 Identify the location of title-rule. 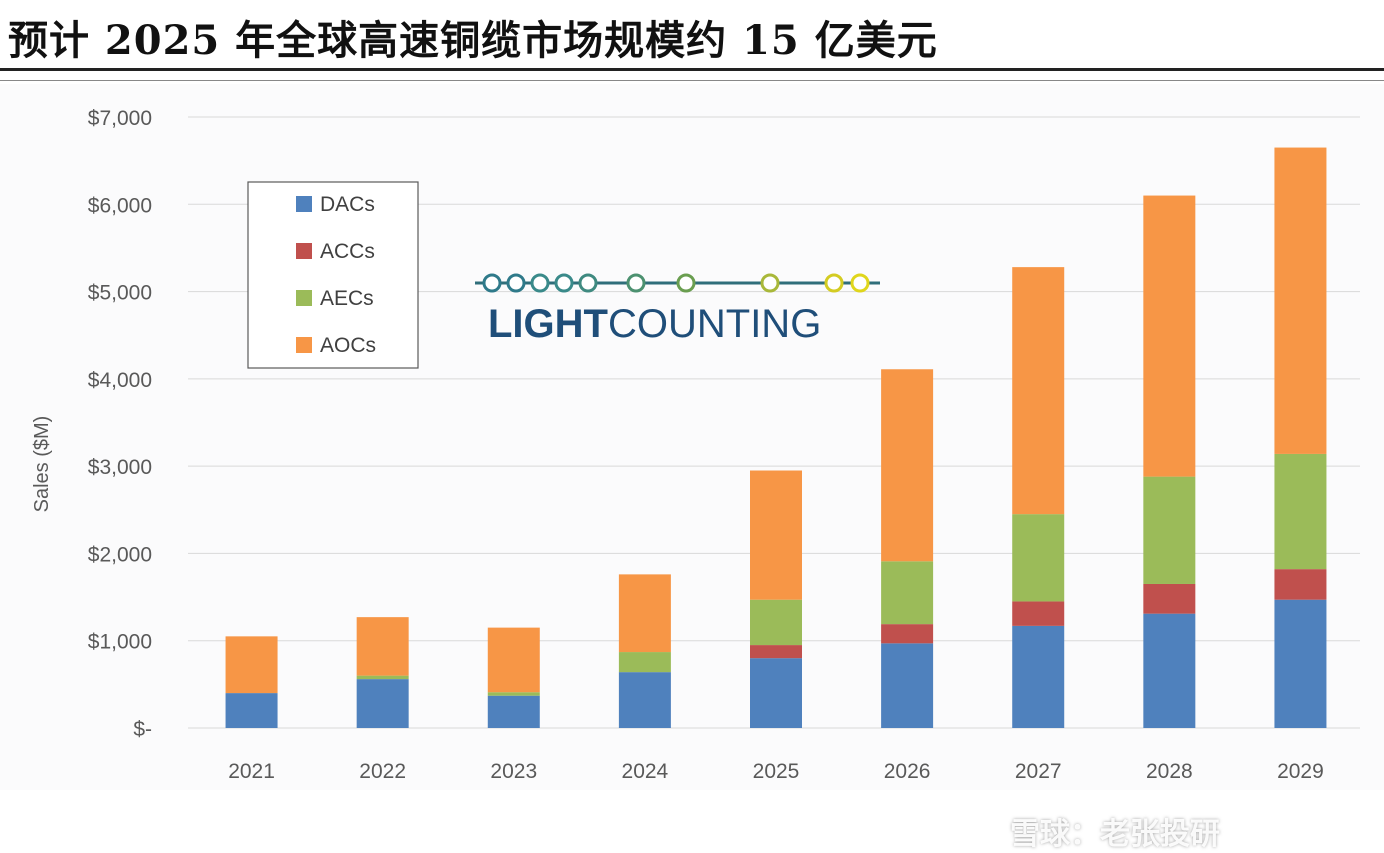
(692, 69).